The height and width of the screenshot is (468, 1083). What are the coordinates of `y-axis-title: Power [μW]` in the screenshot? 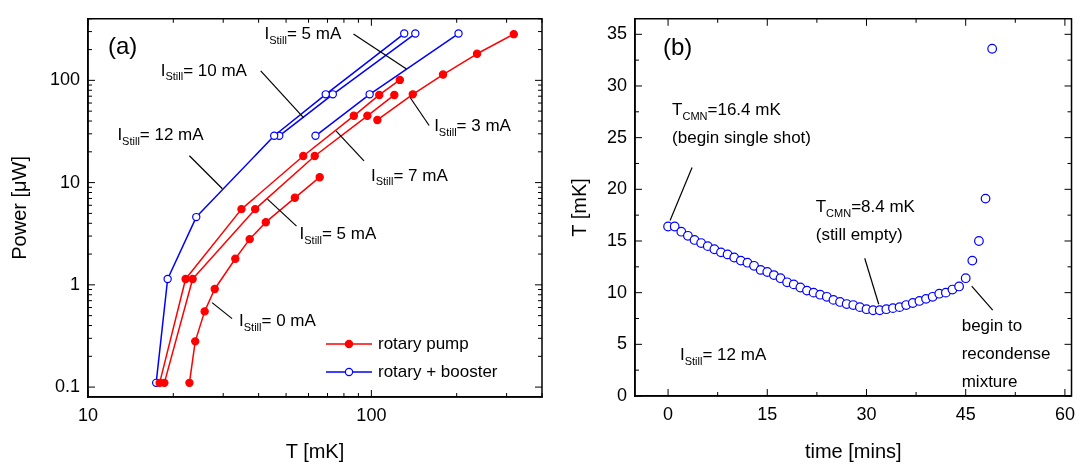 It's located at (18, 208).